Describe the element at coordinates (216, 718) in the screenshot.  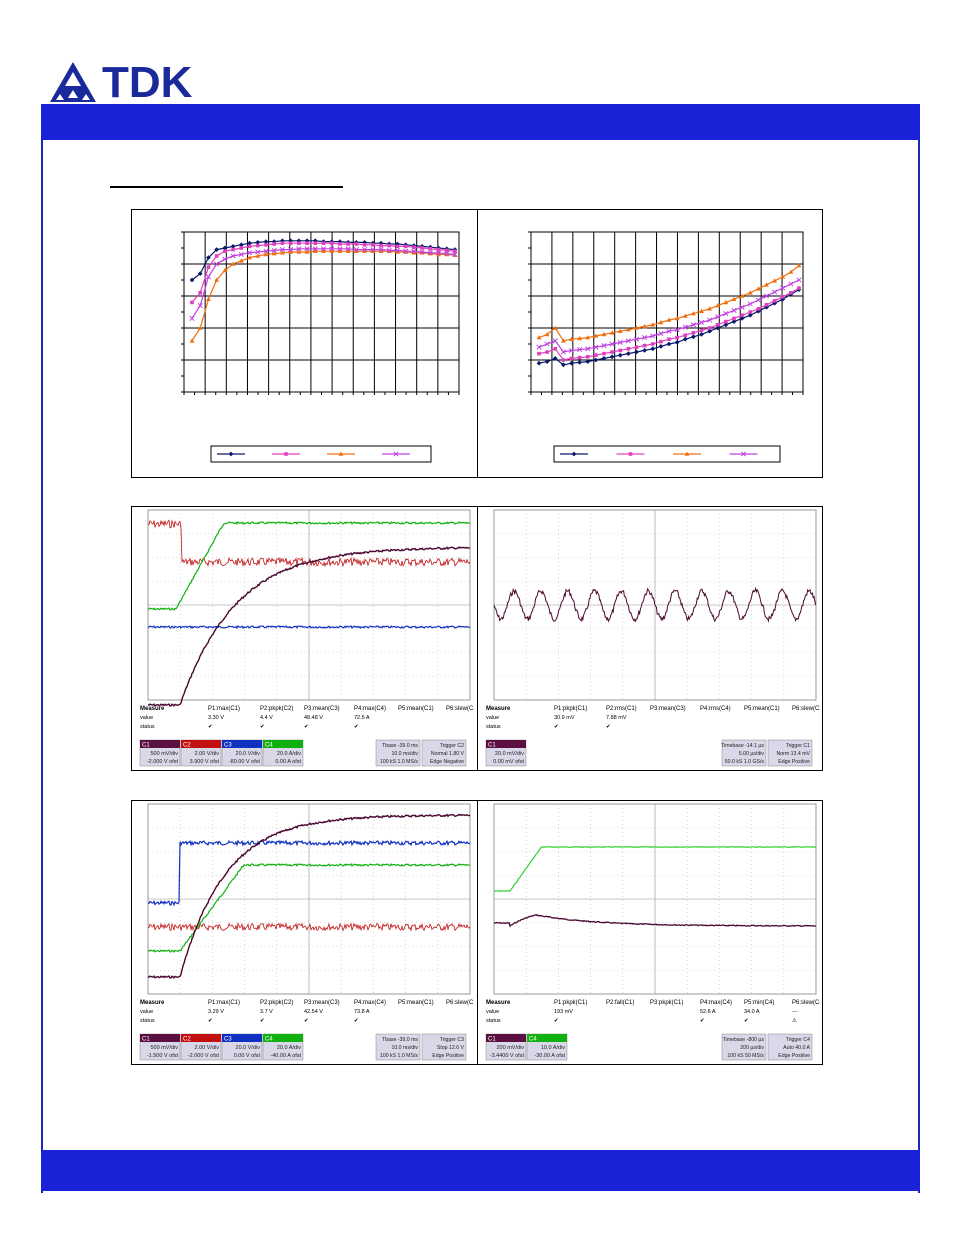
I see `measure-cell: 3.30 V` at that location.